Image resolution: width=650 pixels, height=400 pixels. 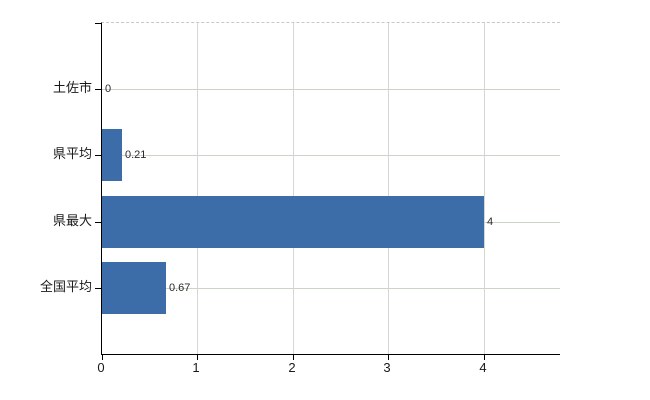 I want to click on category-label: 全国平均, so click(x=65, y=286).